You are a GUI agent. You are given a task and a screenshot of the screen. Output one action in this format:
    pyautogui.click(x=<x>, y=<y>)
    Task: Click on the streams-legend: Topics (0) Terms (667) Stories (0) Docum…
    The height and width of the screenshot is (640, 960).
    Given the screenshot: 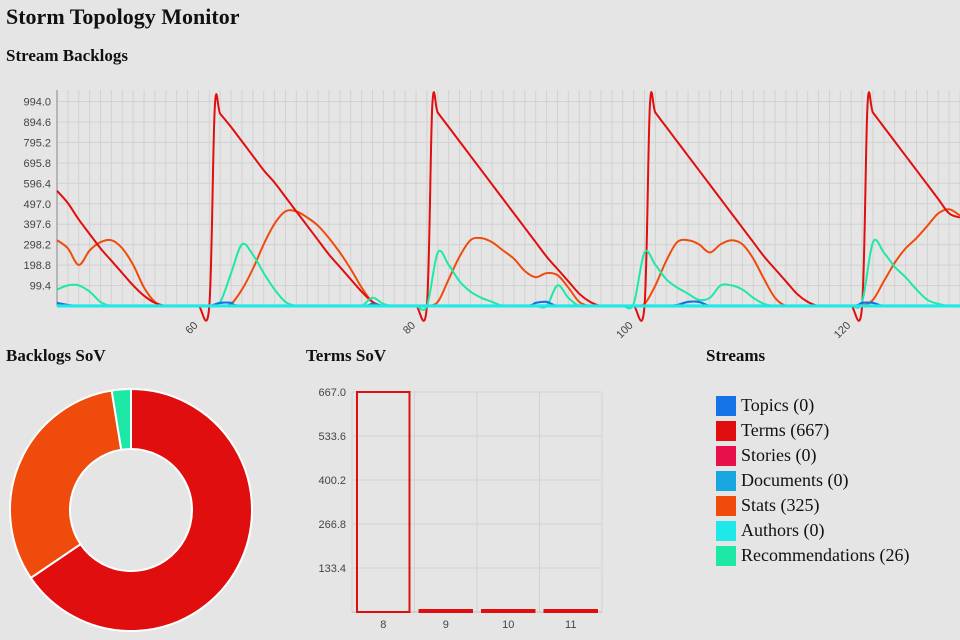 What is the action you would take?
    pyautogui.click(x=812, y=480)
    